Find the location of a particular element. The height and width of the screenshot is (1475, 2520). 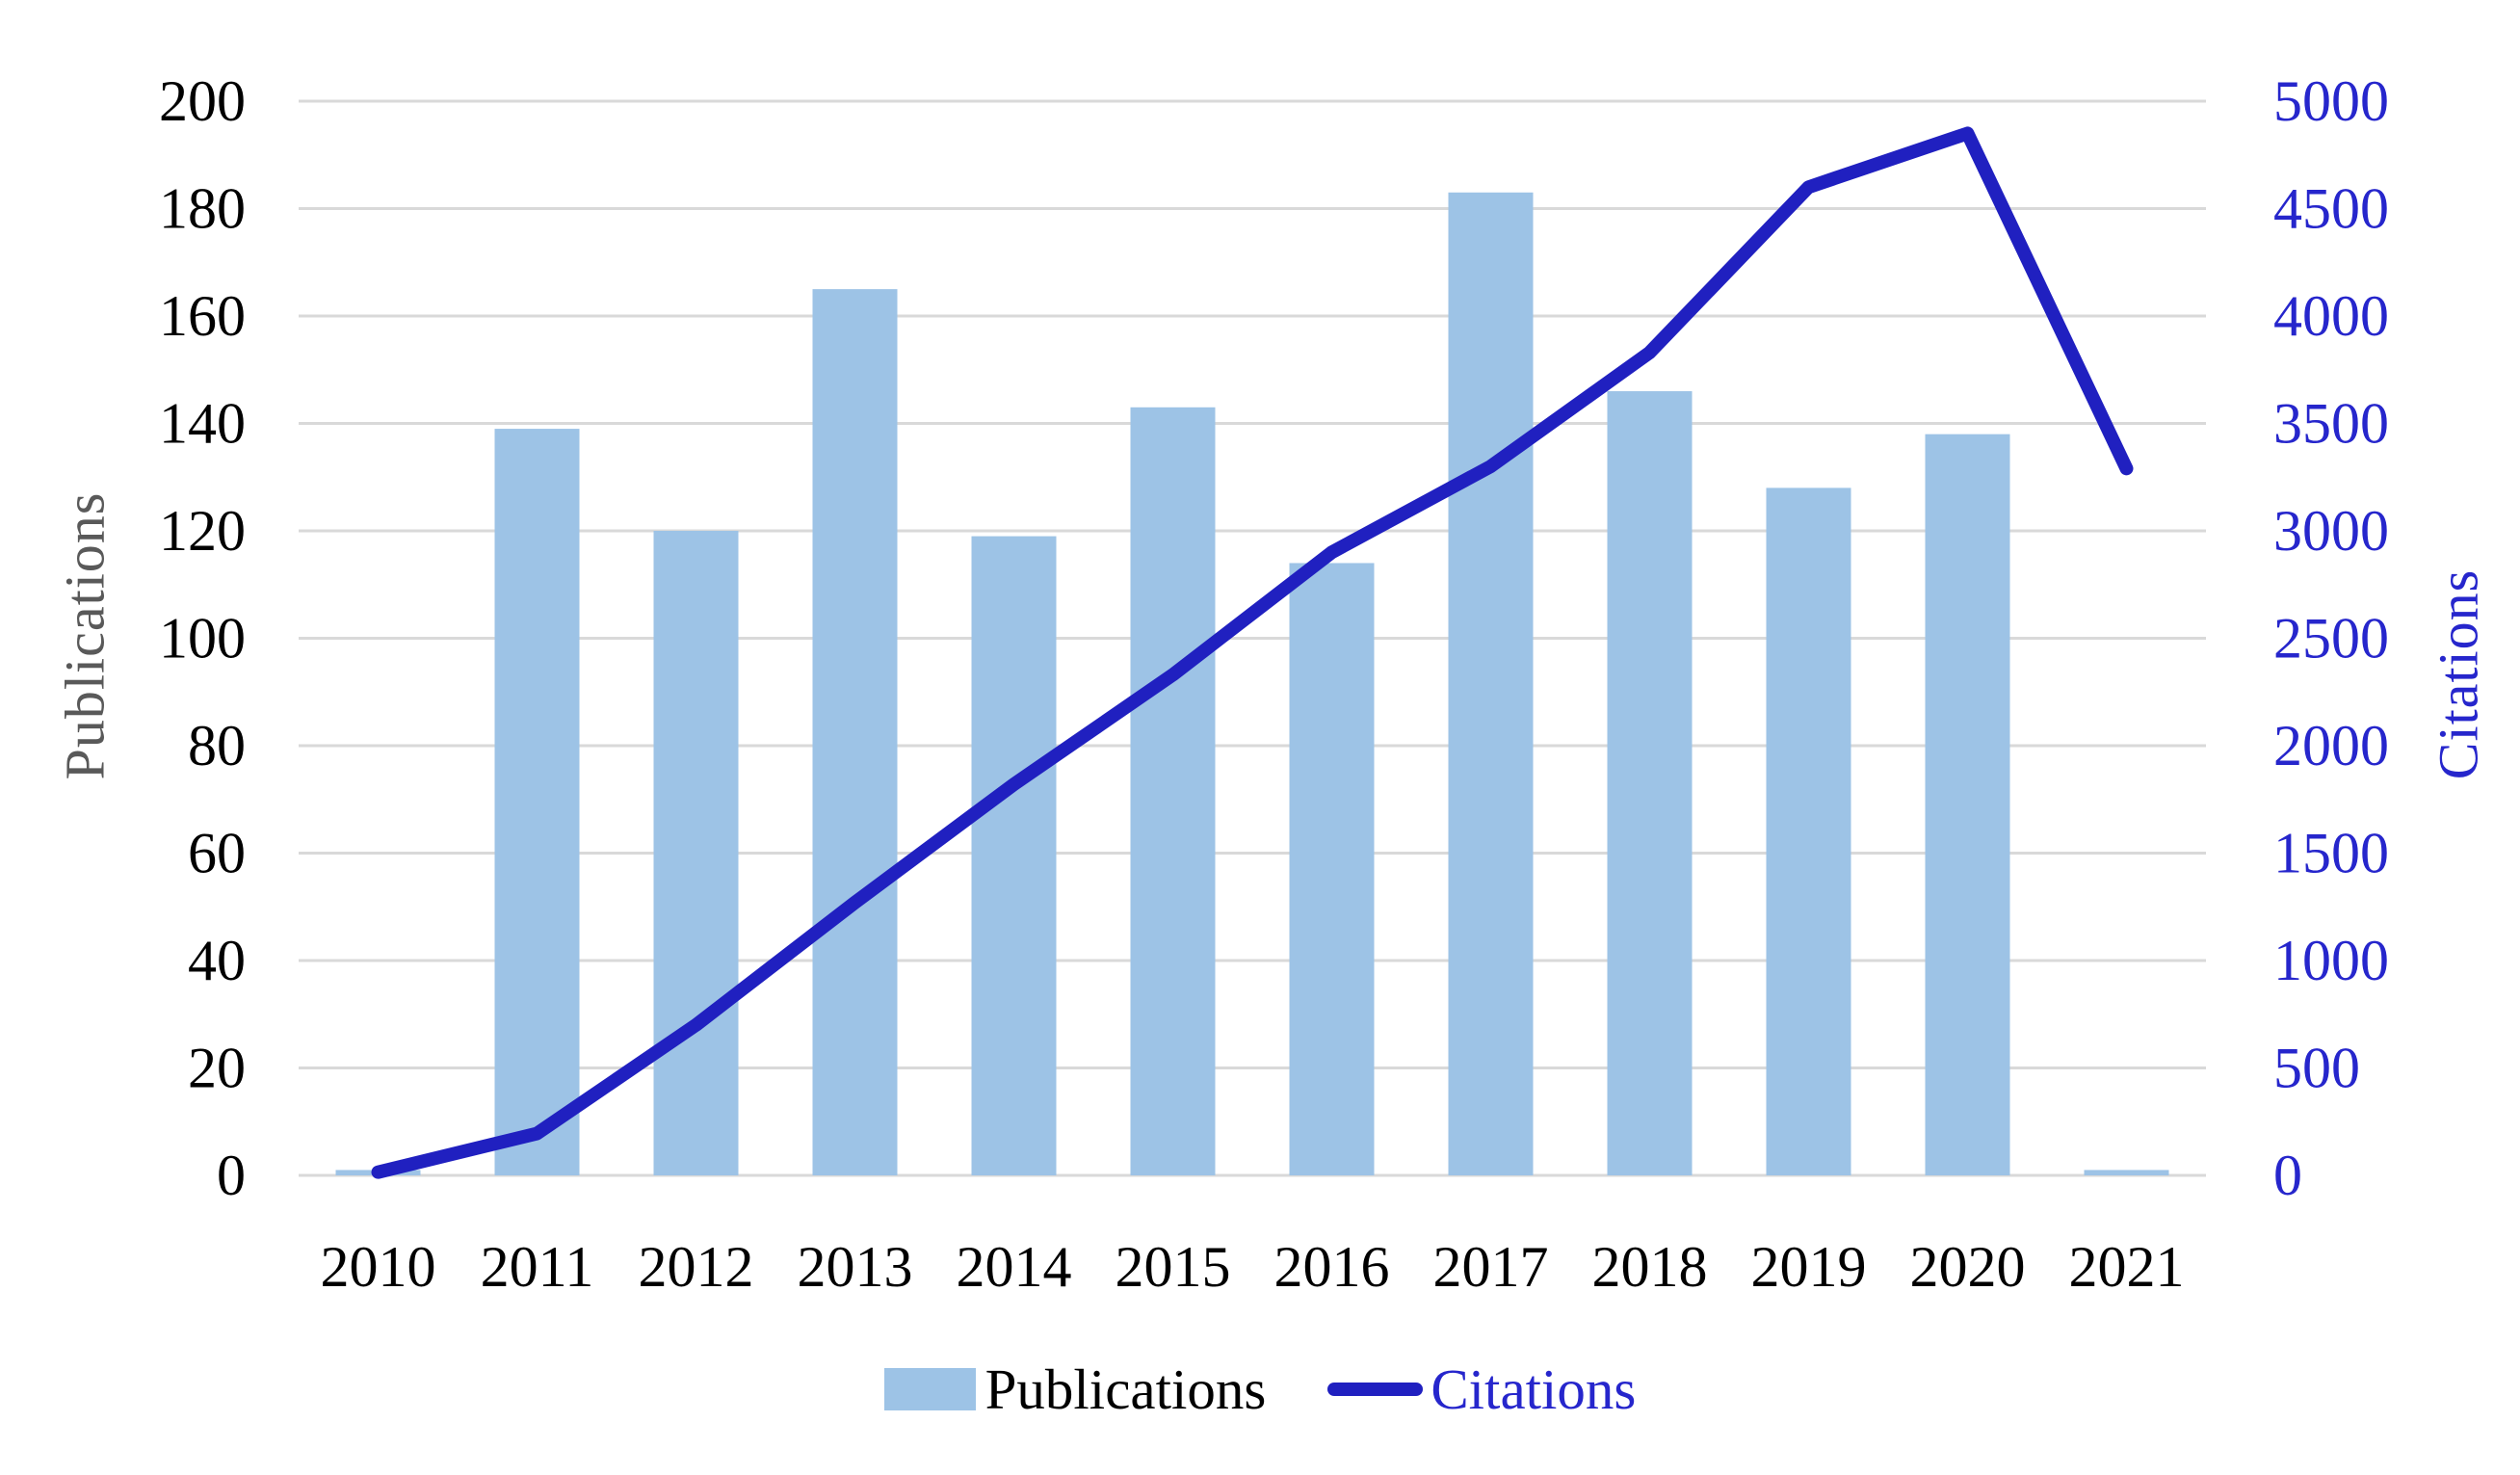

x-axis-label-2018: 2018 is located at coordinates (1650, 1267).